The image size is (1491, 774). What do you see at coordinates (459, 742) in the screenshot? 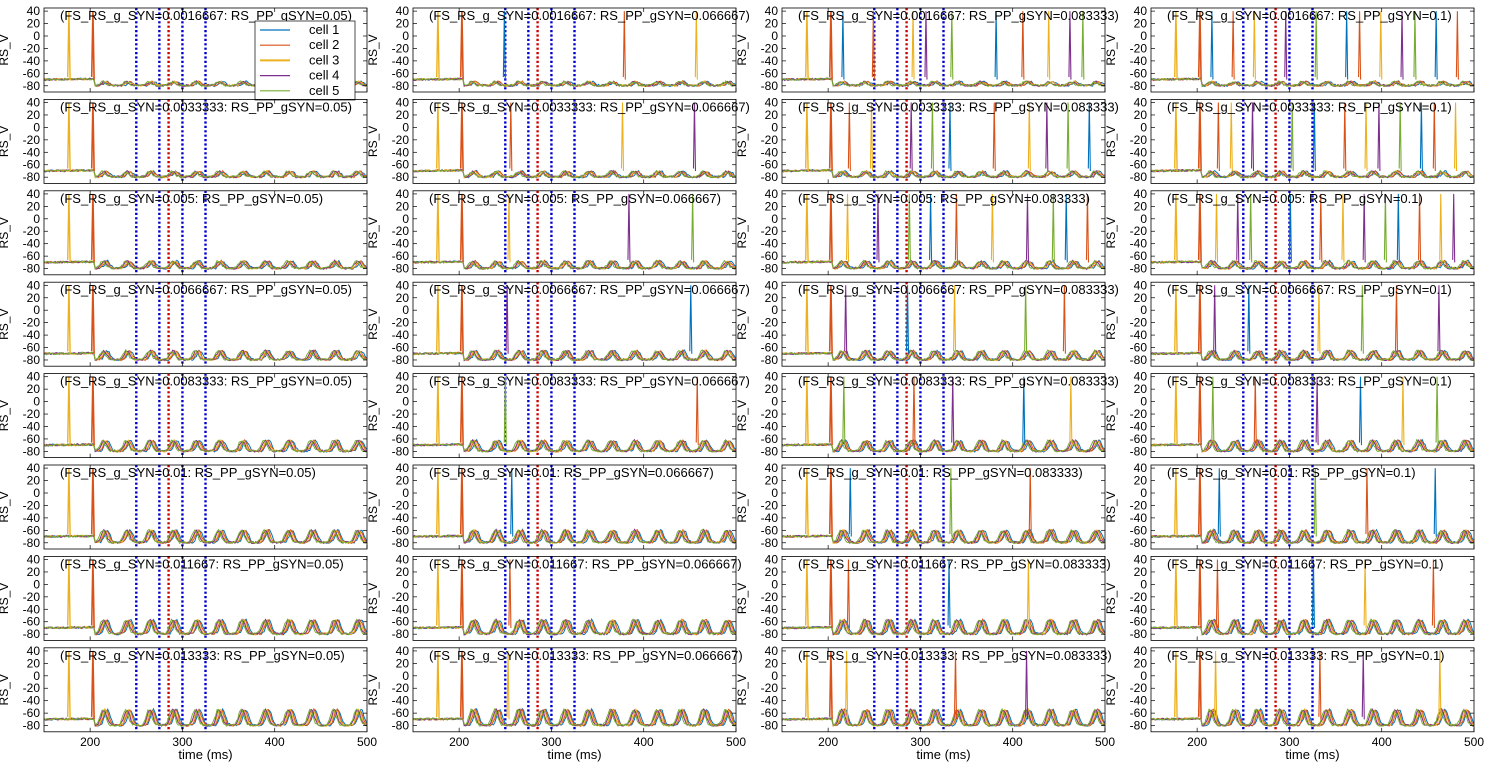
I see `xtick-label: 200` at bounding box center [459, 742].